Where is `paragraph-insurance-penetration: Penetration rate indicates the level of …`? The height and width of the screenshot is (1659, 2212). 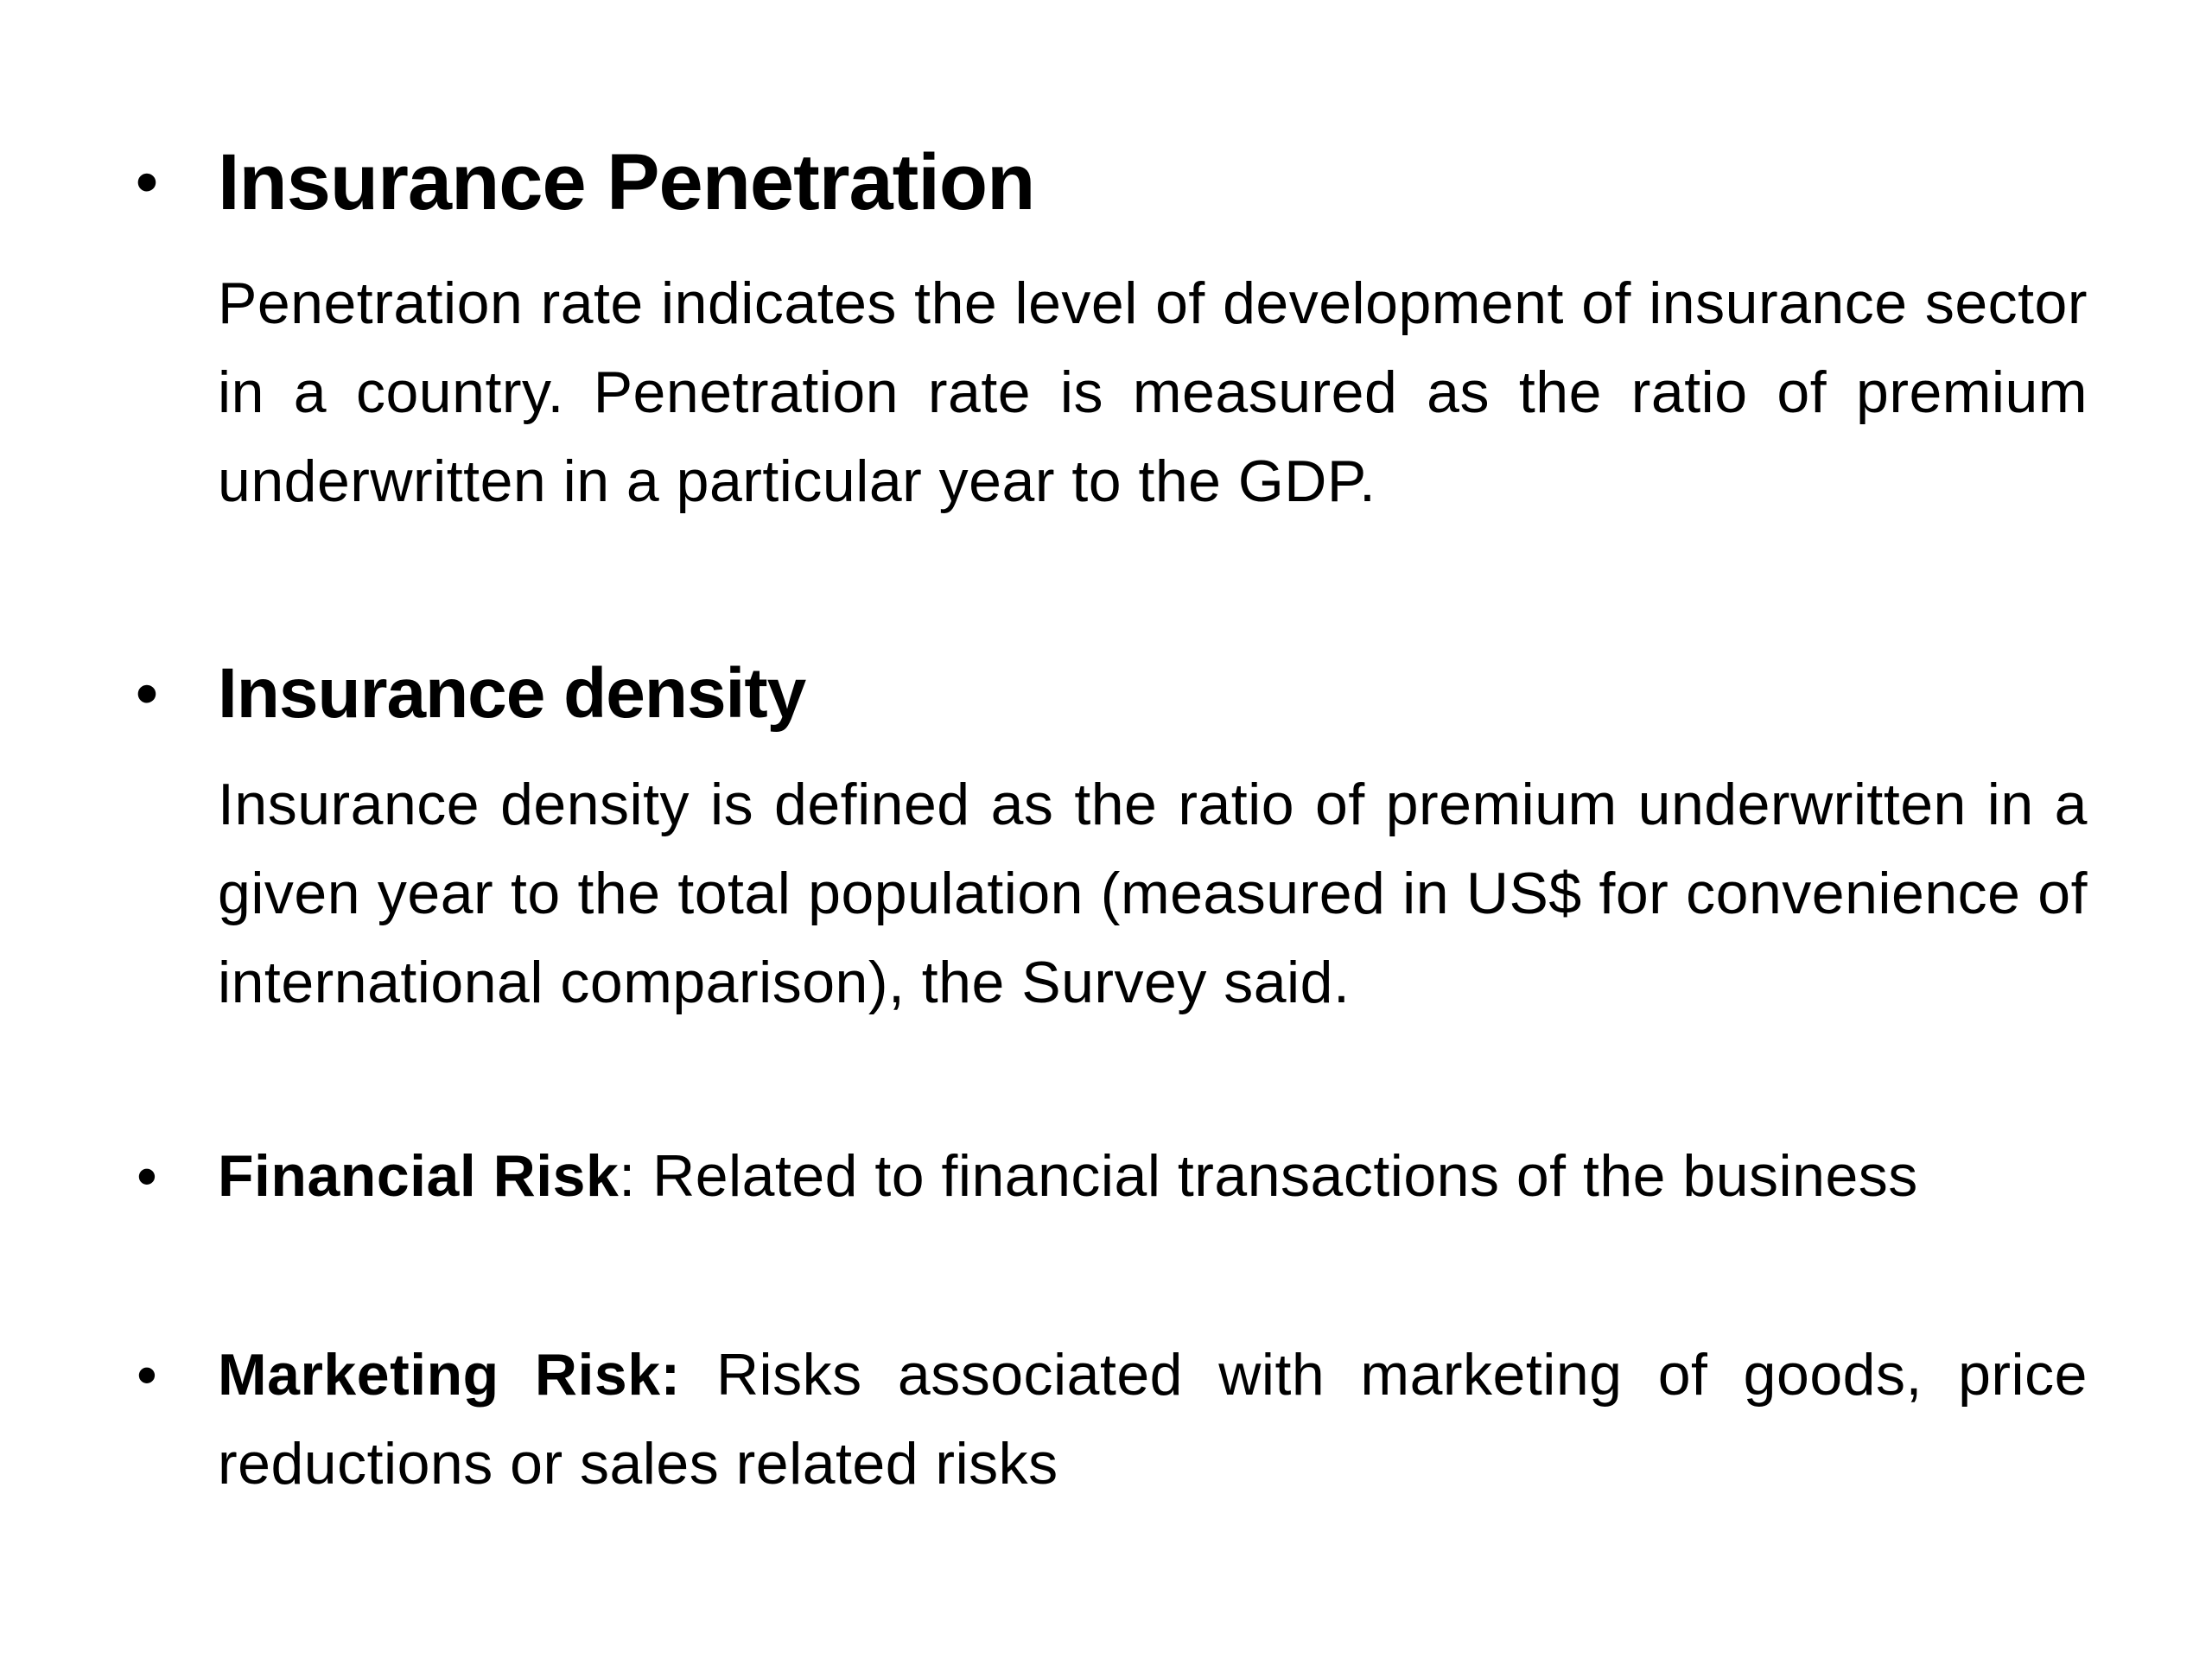
paragraph-insurance-penetration: Penetration rate indicates the level of … is located at coordinates (1153, 392).